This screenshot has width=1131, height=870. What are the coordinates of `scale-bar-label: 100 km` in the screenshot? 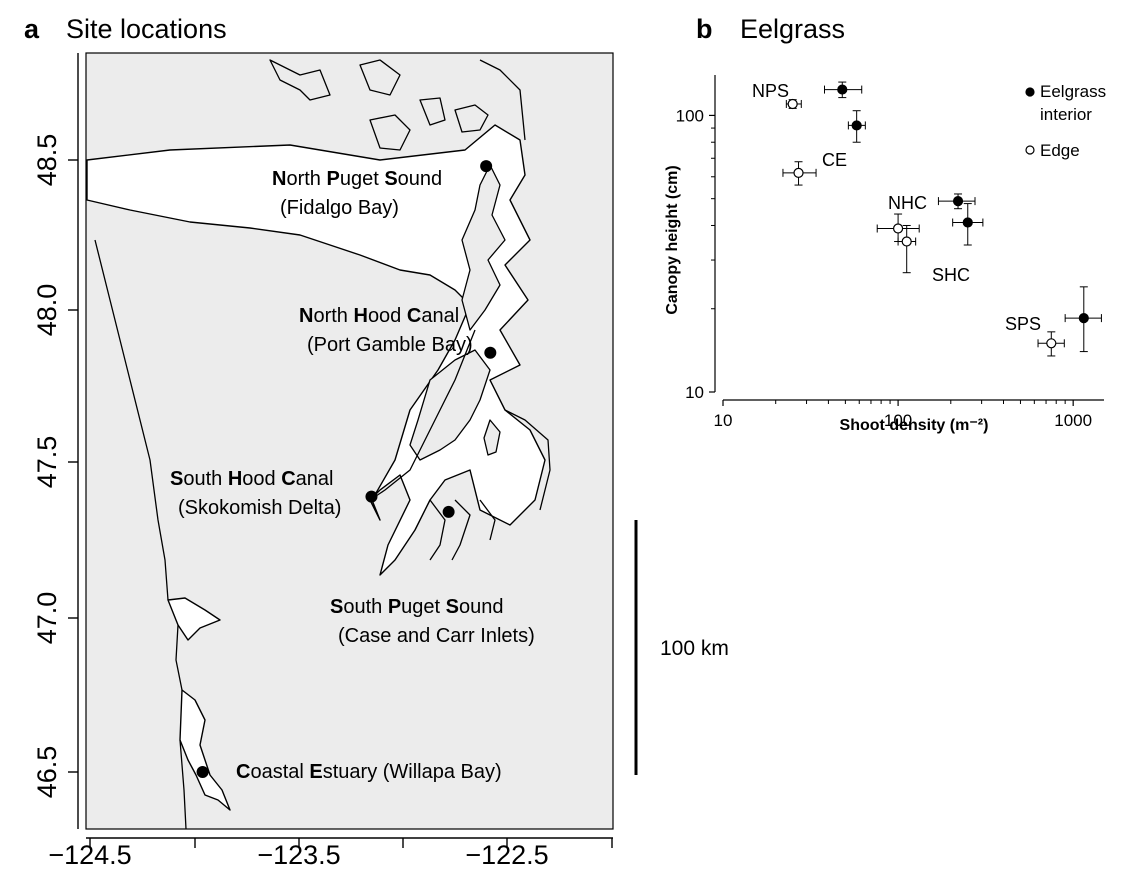 It's located at (694, 648).